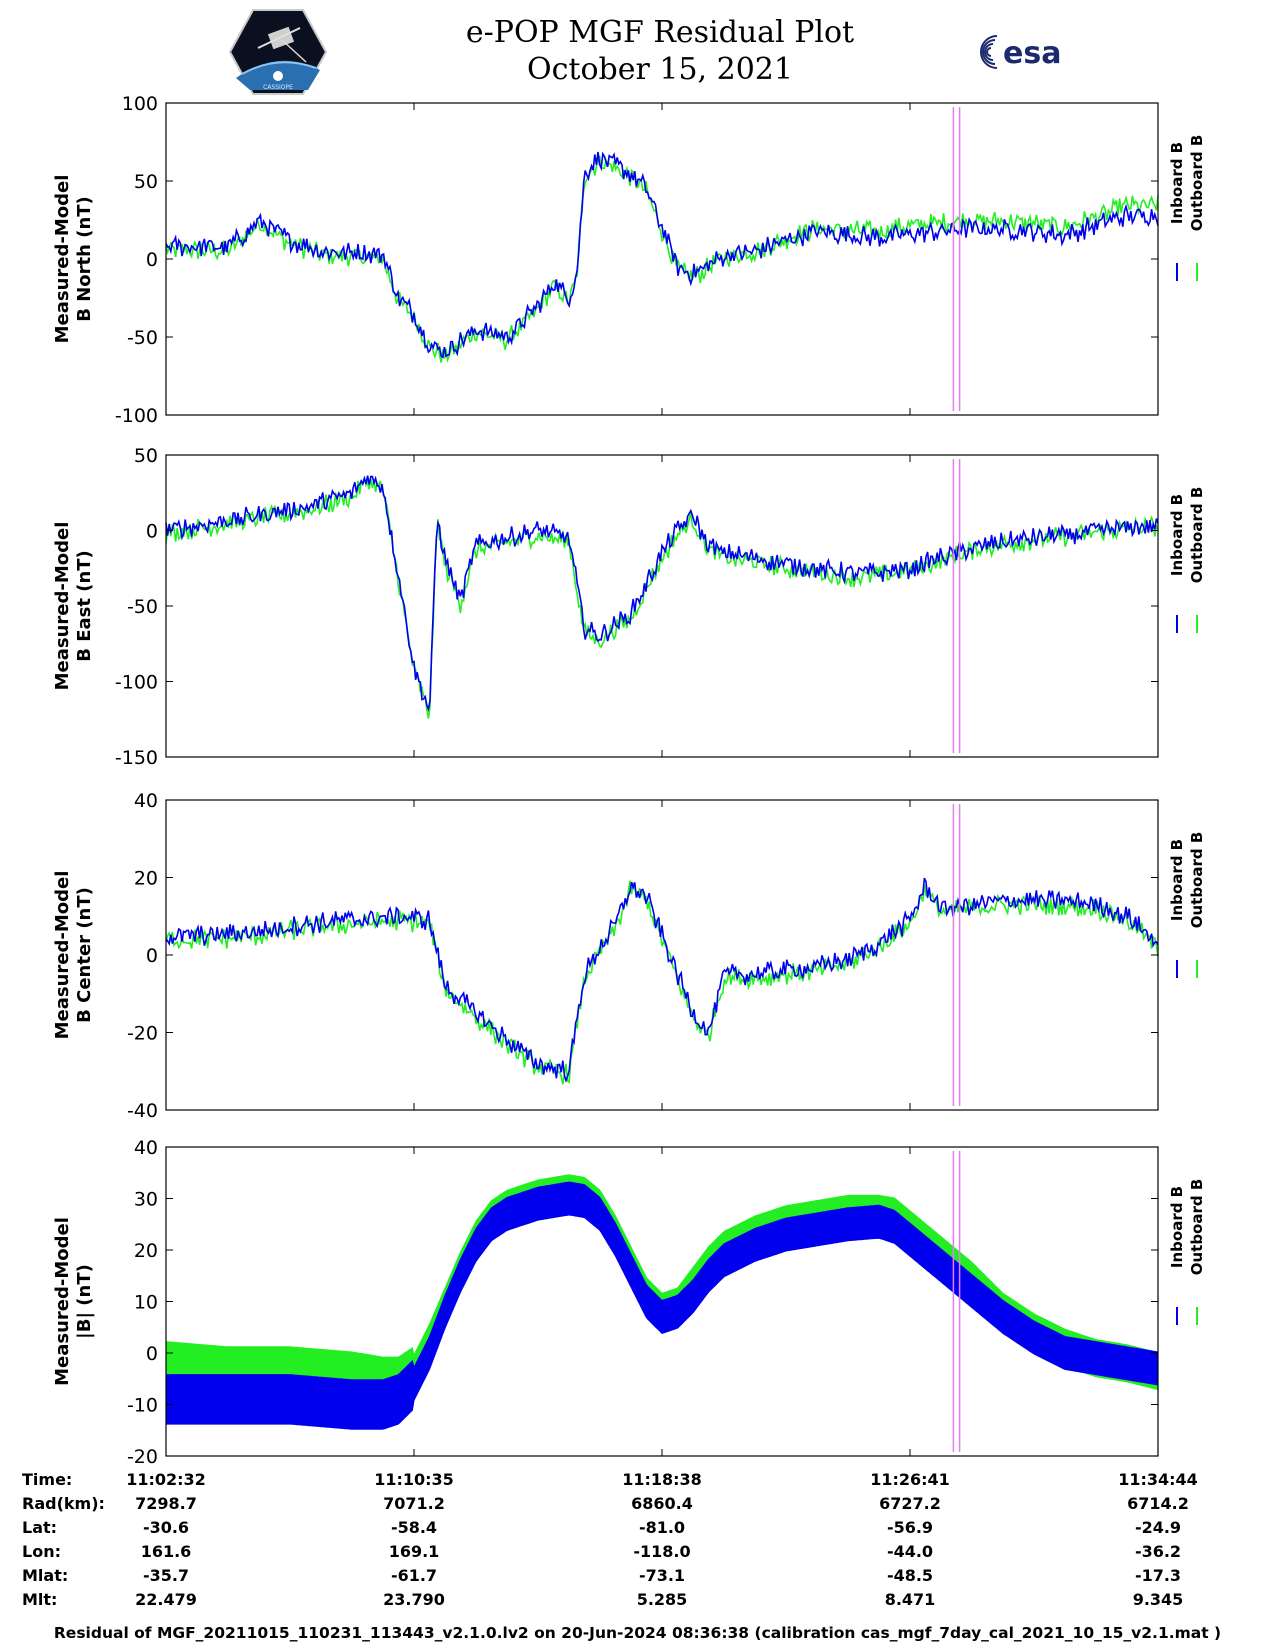 The height and width of the screenshot is (1650, 1275). I want to click on series-inboard-east, so click(662, 594).